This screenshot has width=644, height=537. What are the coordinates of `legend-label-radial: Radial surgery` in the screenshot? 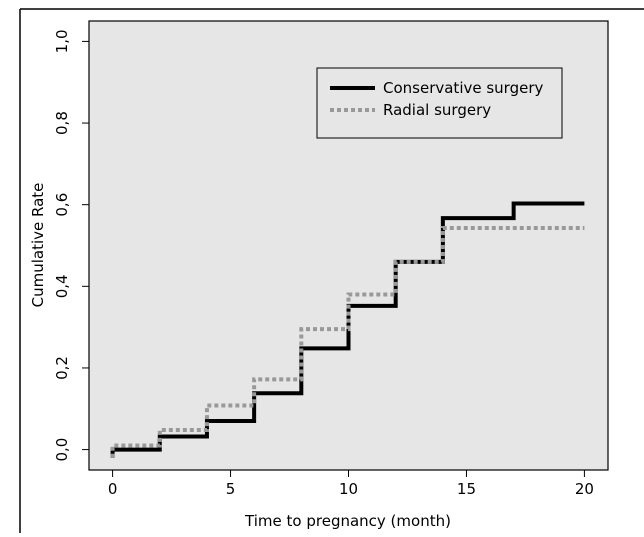 It's located at (437, 110).